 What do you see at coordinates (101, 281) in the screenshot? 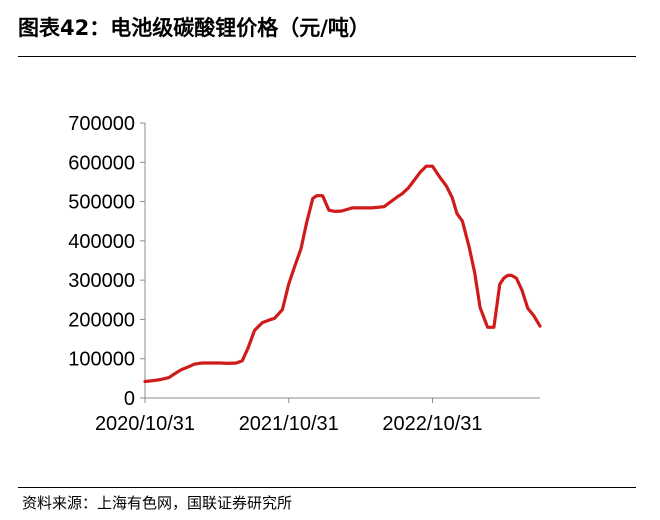
I see `y-tick-label: 300000` at bounding box center [101, 281].